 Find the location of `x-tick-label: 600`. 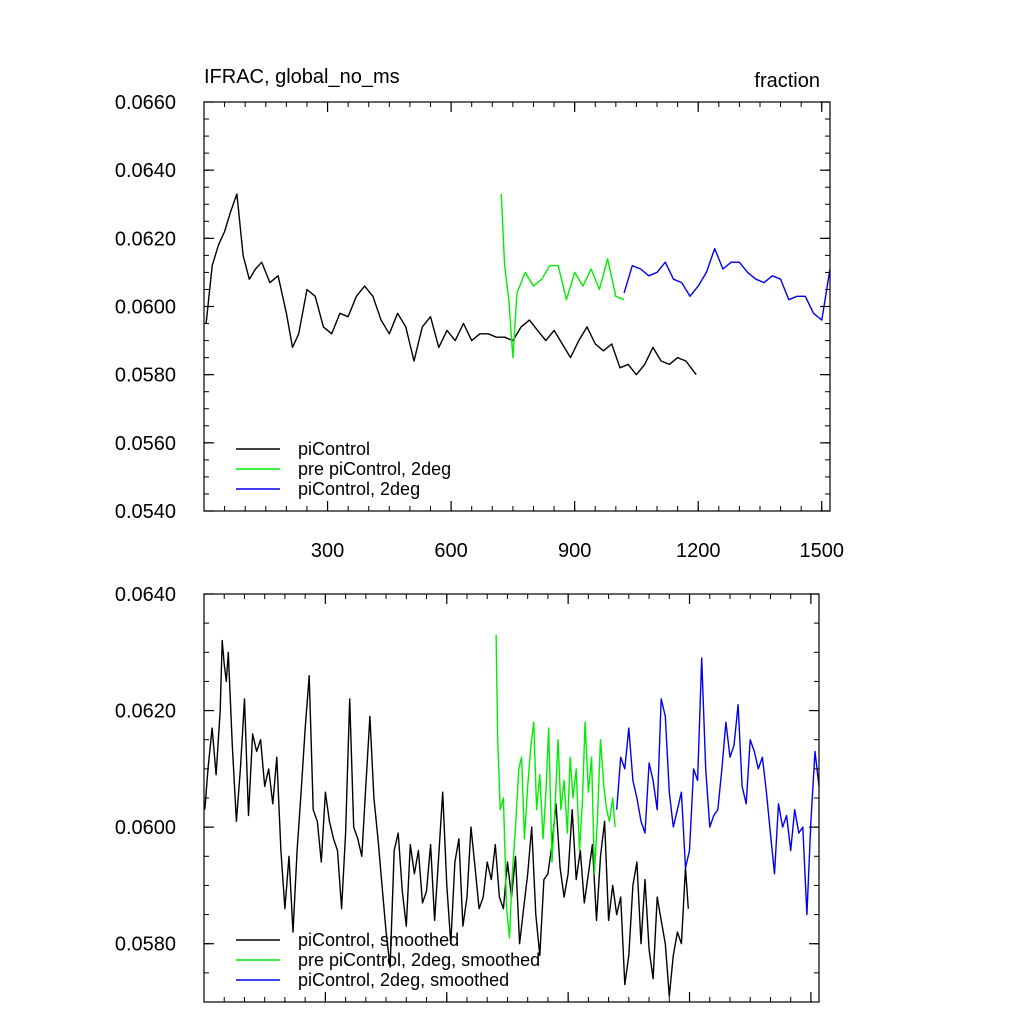

x-tick-label: 600 is located at coordinates (450, 551).